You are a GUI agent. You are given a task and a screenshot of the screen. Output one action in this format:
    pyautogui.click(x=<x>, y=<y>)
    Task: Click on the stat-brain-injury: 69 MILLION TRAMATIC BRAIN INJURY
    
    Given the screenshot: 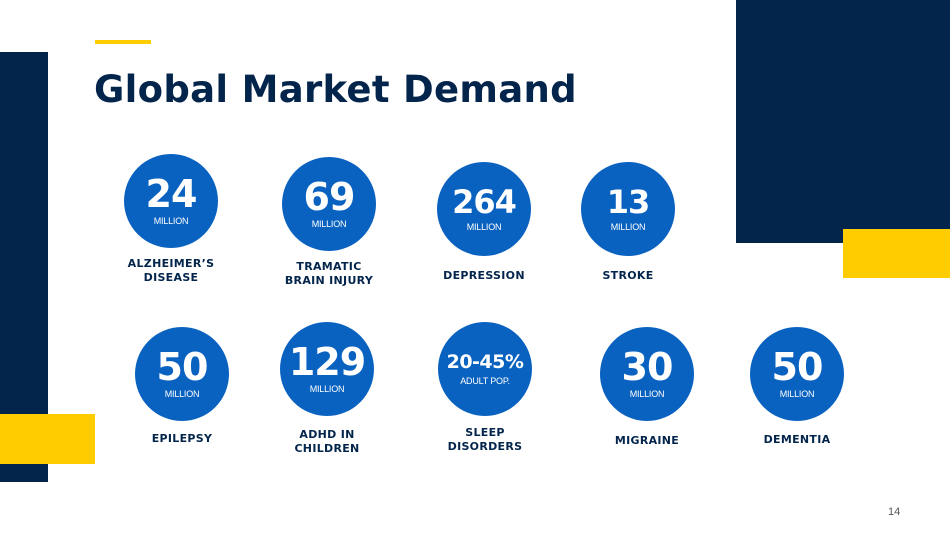 What is the action you would take?
    pyautogui.click(x=329, y=222)
    